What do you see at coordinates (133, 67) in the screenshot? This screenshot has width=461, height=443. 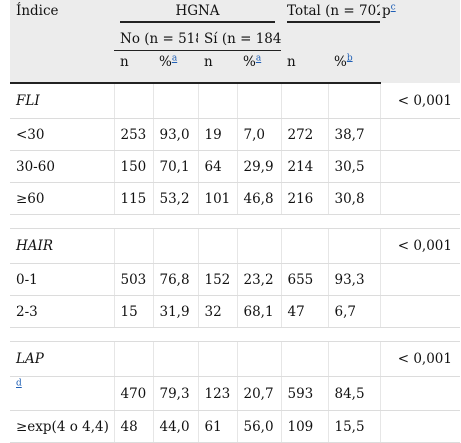 I see `no-n-header: n` at bounding box center [133, 67].